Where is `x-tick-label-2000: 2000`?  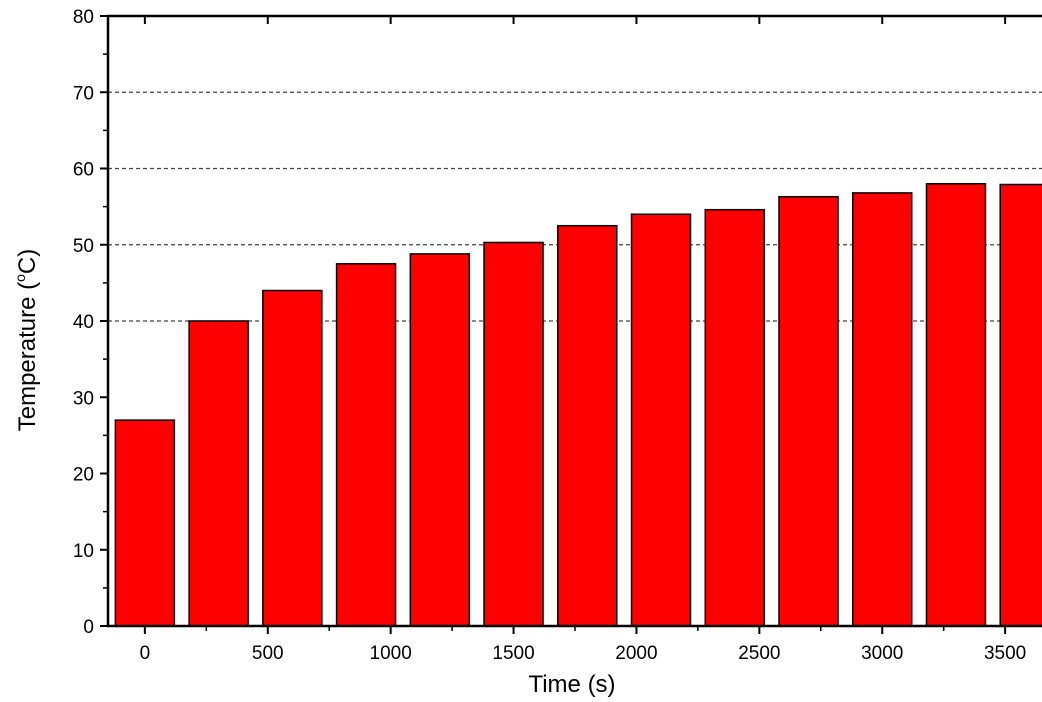
x-tick-label-2000: 2000 is located at coordinates (636, 653).